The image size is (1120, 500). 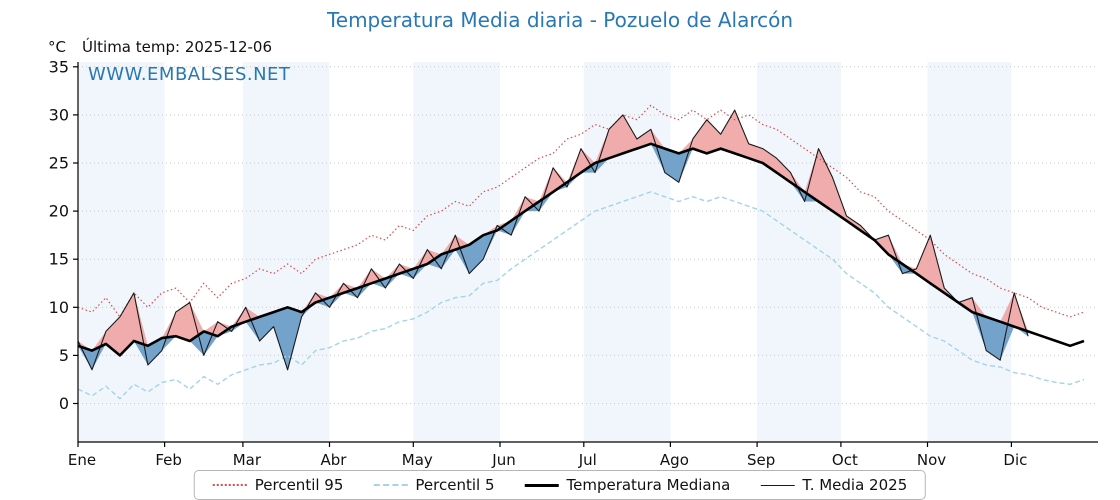 I want to click on t2025-line-sample-icon, so click(x=777, y=485).